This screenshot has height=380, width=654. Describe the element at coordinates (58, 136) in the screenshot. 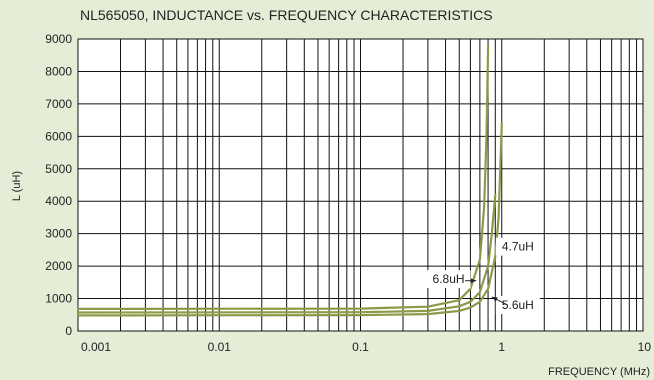

I see `y-tick-label: 6000` at that location.